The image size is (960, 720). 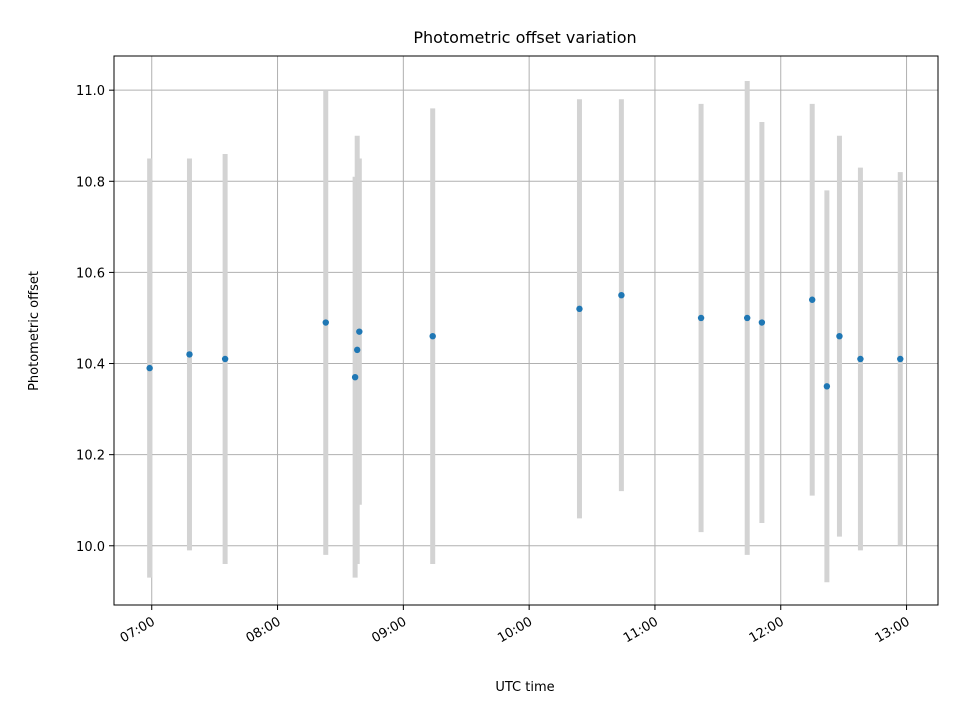 What do you see at coordinates (90, 91) in the screenshot?
I see `y-tick-label: 11.0` at bounding box center [90, 91].